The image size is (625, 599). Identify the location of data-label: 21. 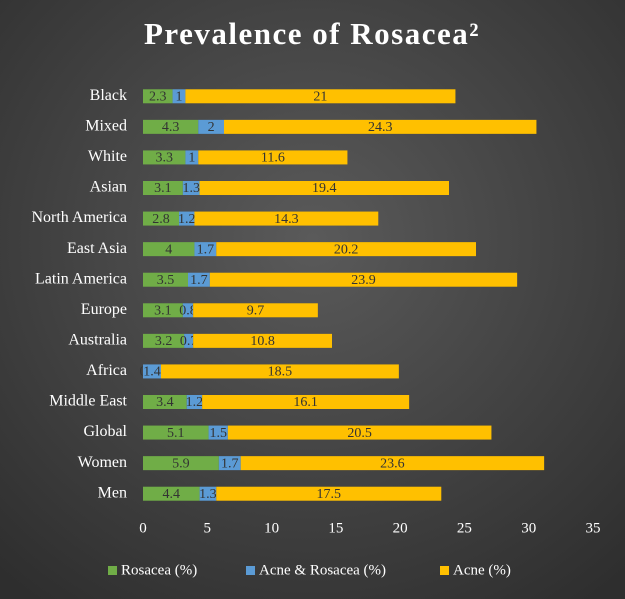
(320, 97).